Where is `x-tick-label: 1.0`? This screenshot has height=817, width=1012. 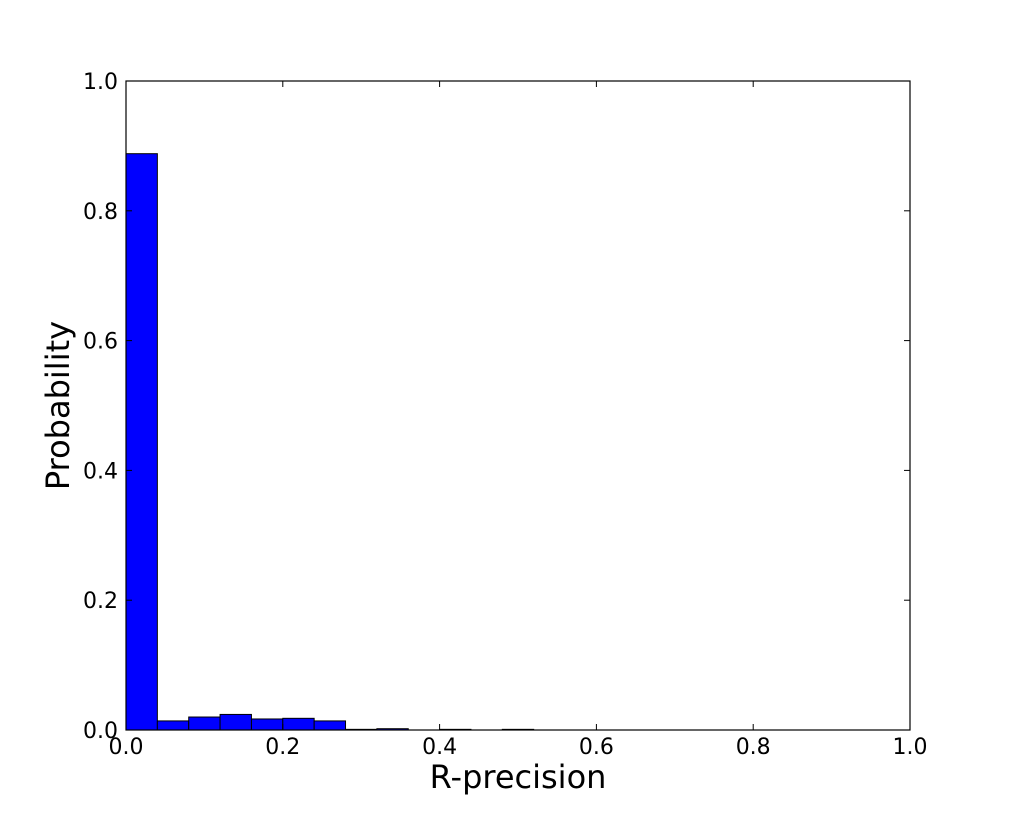 x-tick-label: 1.0 is located at coordinates (910, 747).